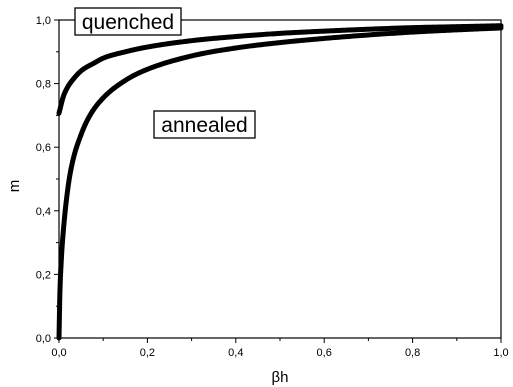  What do you see at coordinates (324, 353) in the screenshot?
I see `x-tick-label: 0,6` at bounding box center [324, 353].